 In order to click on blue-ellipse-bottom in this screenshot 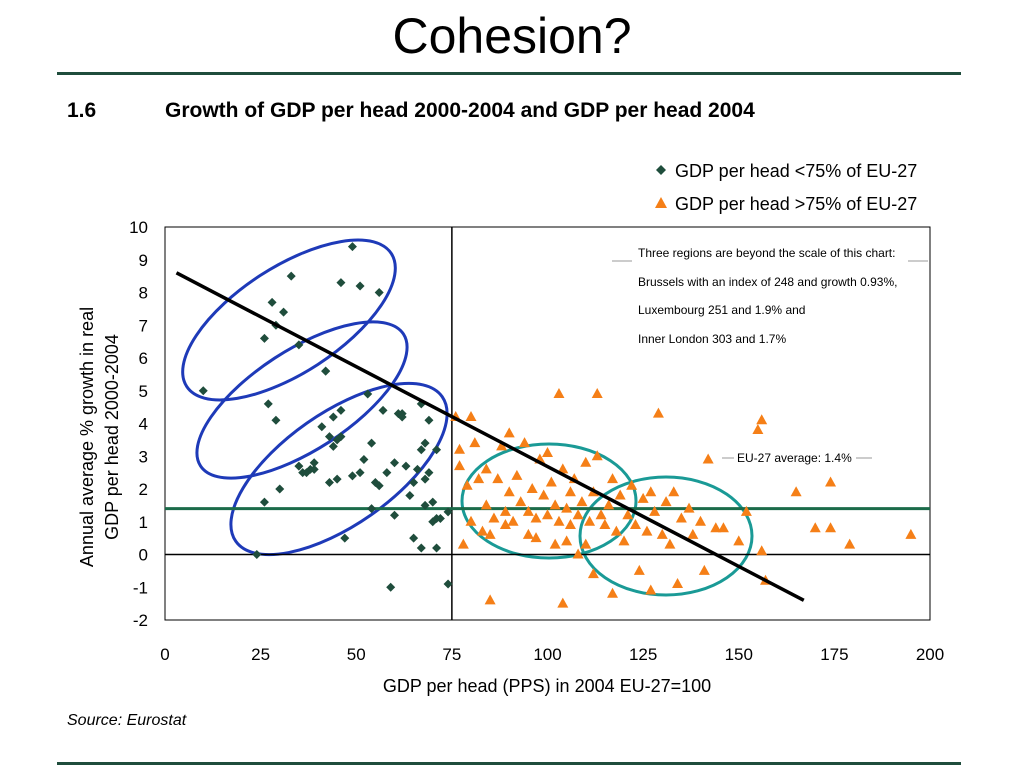, I will do `click(339, 469)`.